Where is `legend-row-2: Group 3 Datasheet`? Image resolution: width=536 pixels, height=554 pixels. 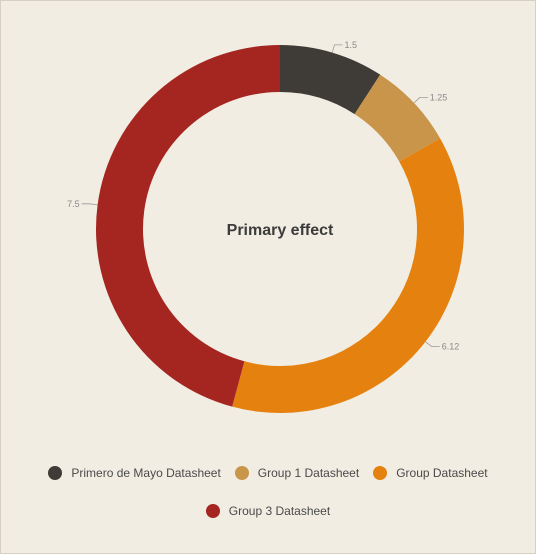
legend-row-2: Group 3 Datasheet is located at coordinates (268, 511).